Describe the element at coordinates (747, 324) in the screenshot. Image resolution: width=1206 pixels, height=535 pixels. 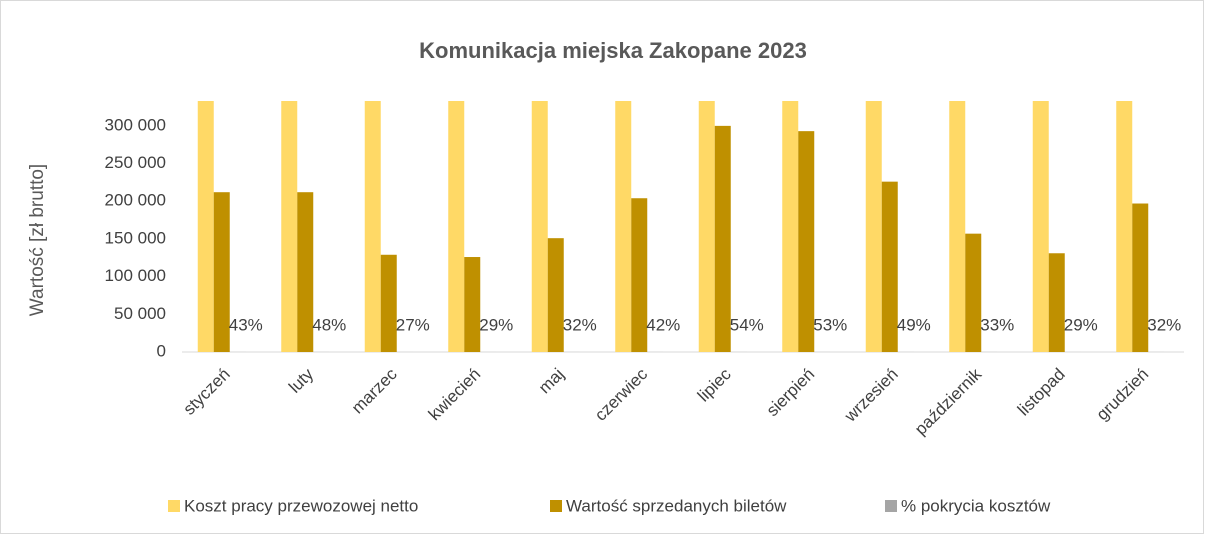
I see `data-label: 54%` at that location.